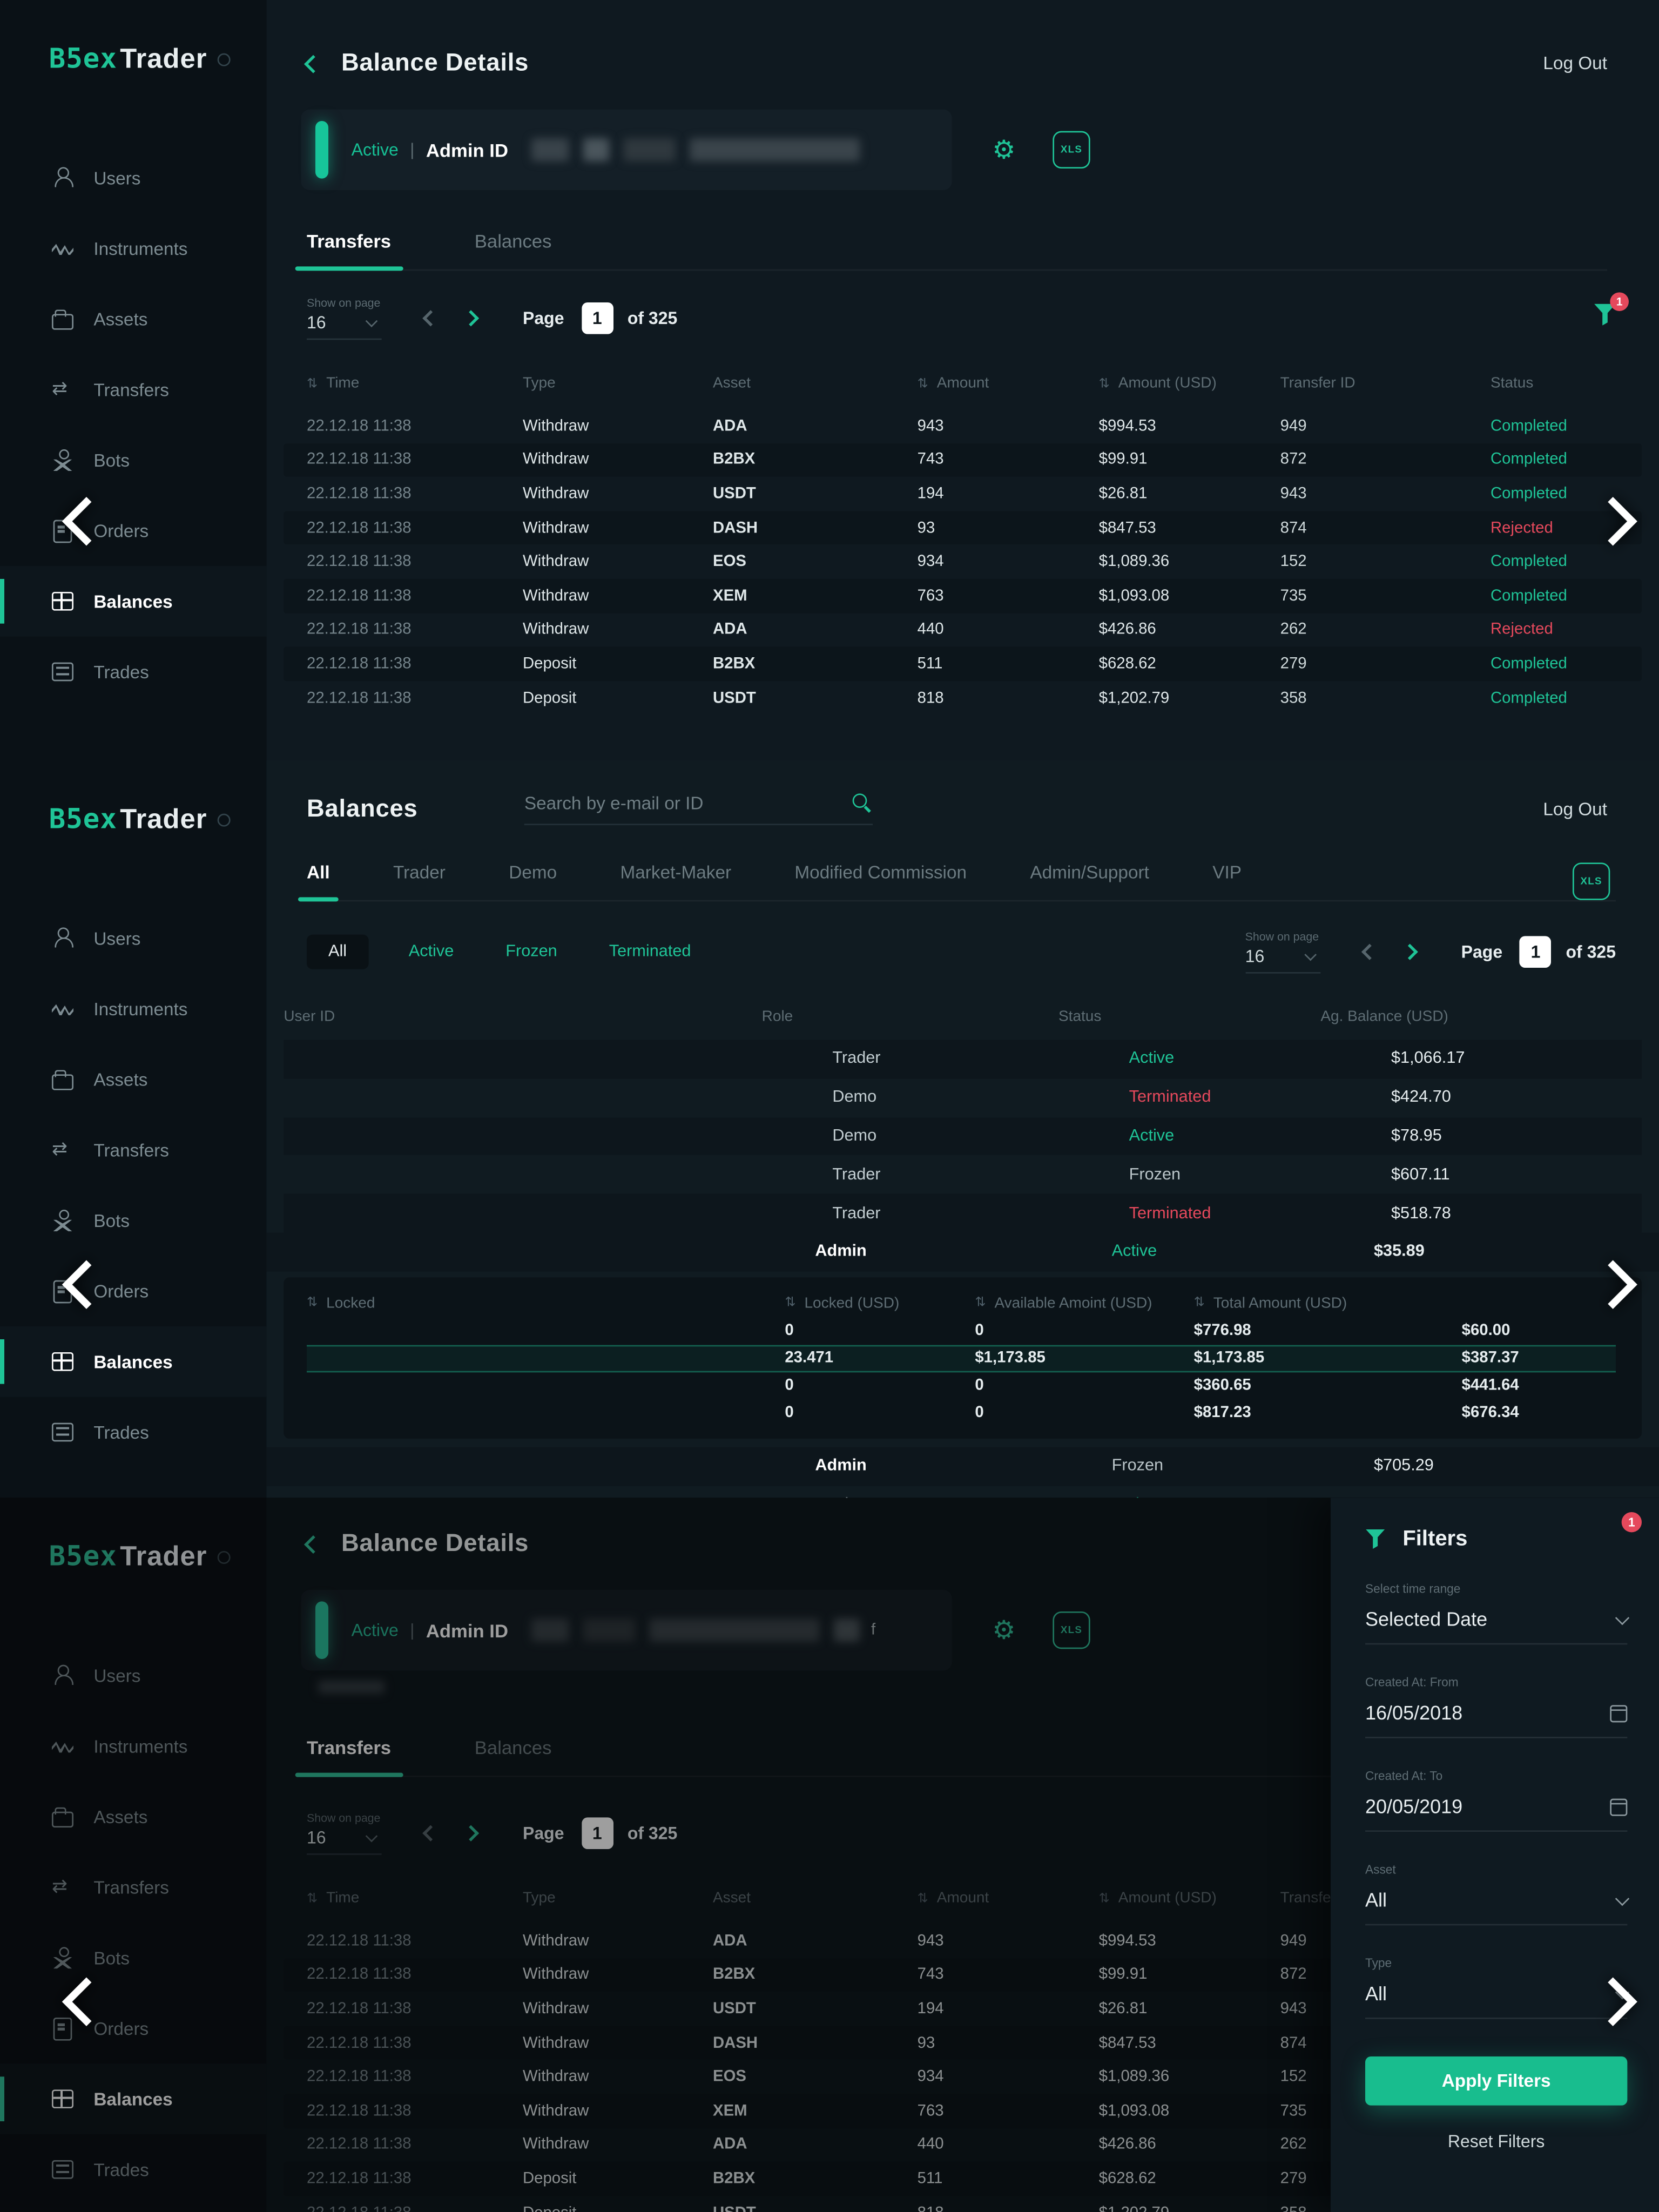 The width and height of the screenshot is (1659, 2212). I want to click on status-chip: All, so click(338, 951).